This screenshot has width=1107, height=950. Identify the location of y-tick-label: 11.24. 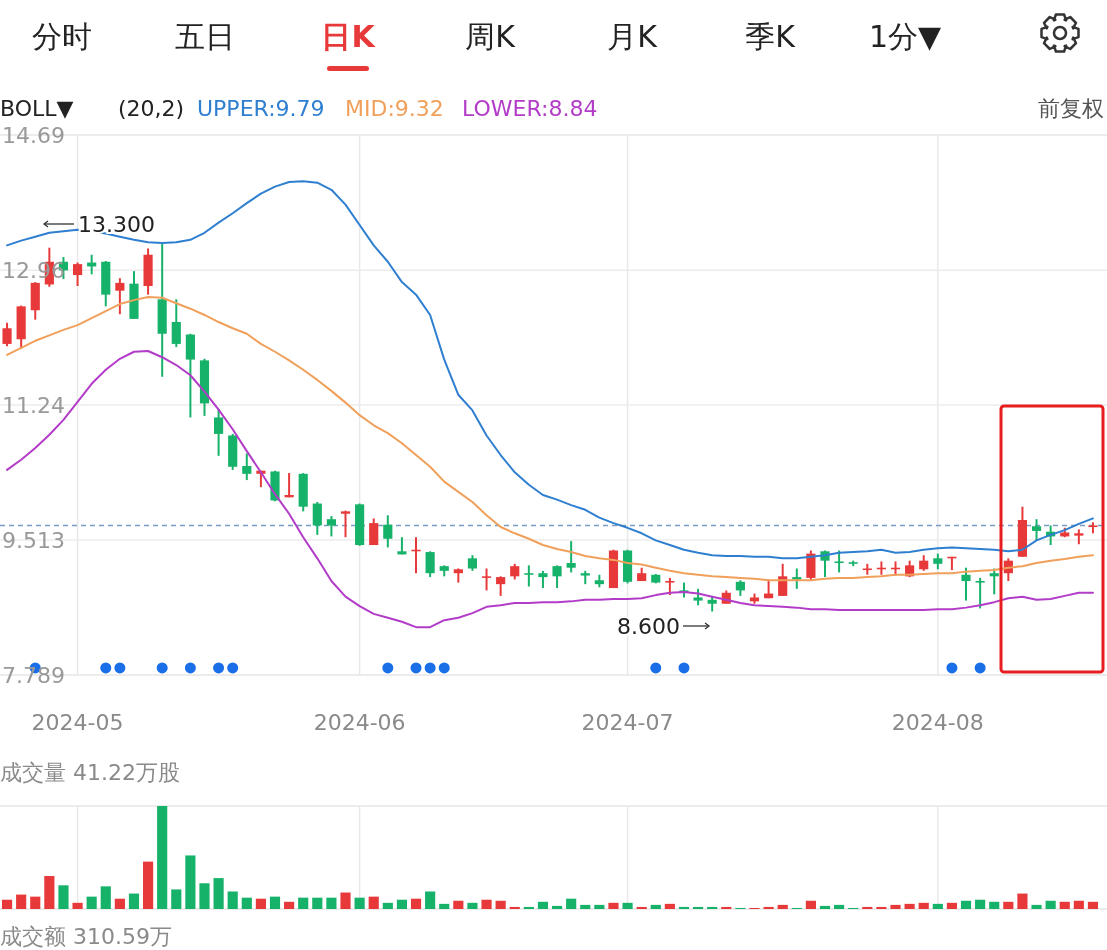
(33, 405).